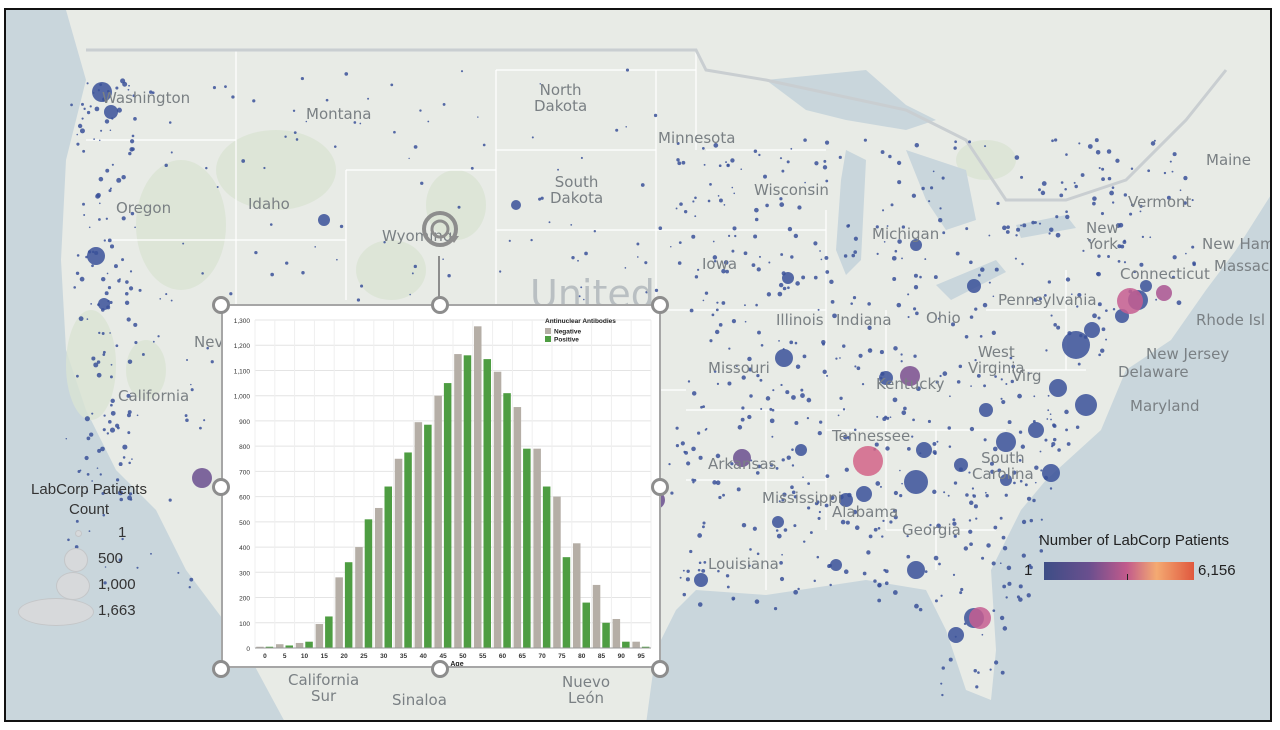  What do you see at coordinates (1119, 571) in the screenshot?
I see `color-legend-gradient` at bounding box center [1119, 571].